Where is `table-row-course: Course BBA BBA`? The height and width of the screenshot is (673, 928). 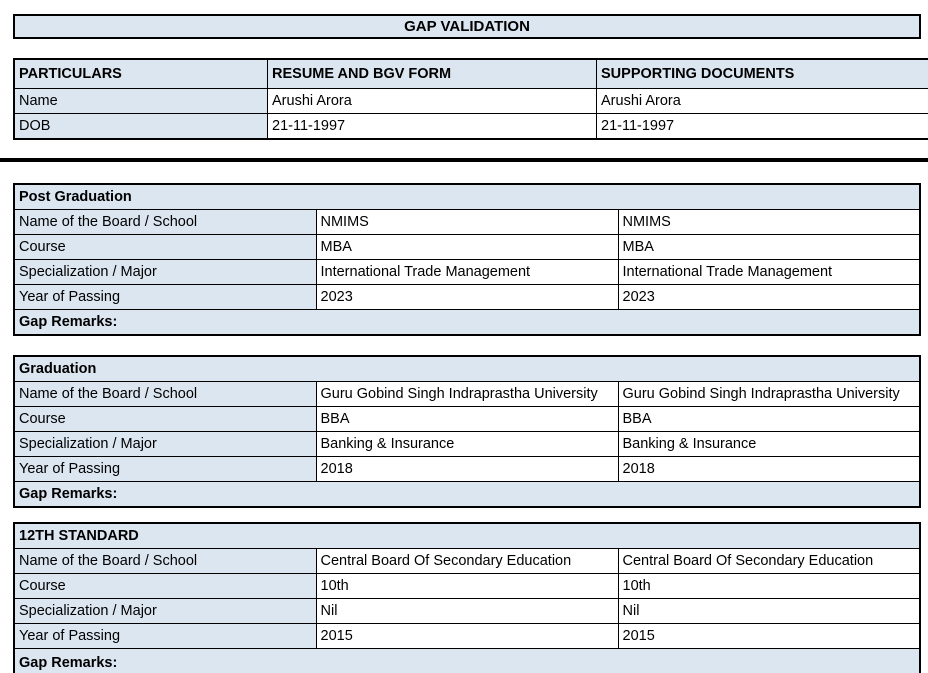 table-row-course: Course BBA BBA is located at coordinates (467, 419).